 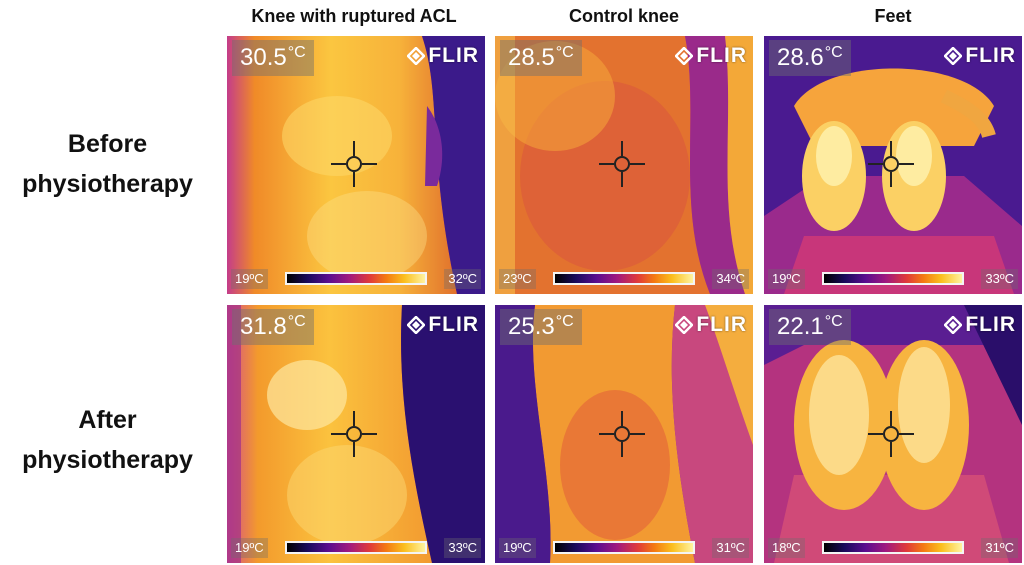 What do you see at coordinates (541, 327) in the screenshot?
I see `spot-temperature: 25.3°C` at bounding box center [541, 327].